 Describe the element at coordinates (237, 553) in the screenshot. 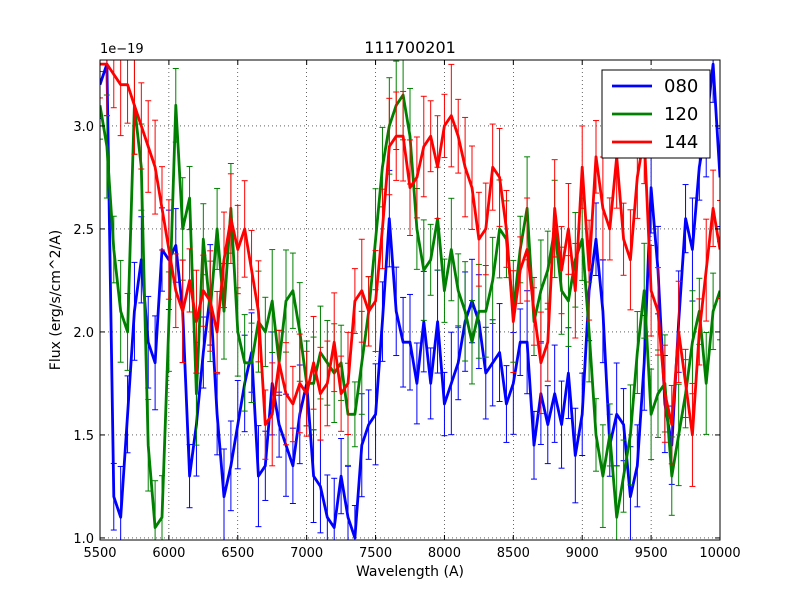

I see `x-tick-label: 6500` at that location.